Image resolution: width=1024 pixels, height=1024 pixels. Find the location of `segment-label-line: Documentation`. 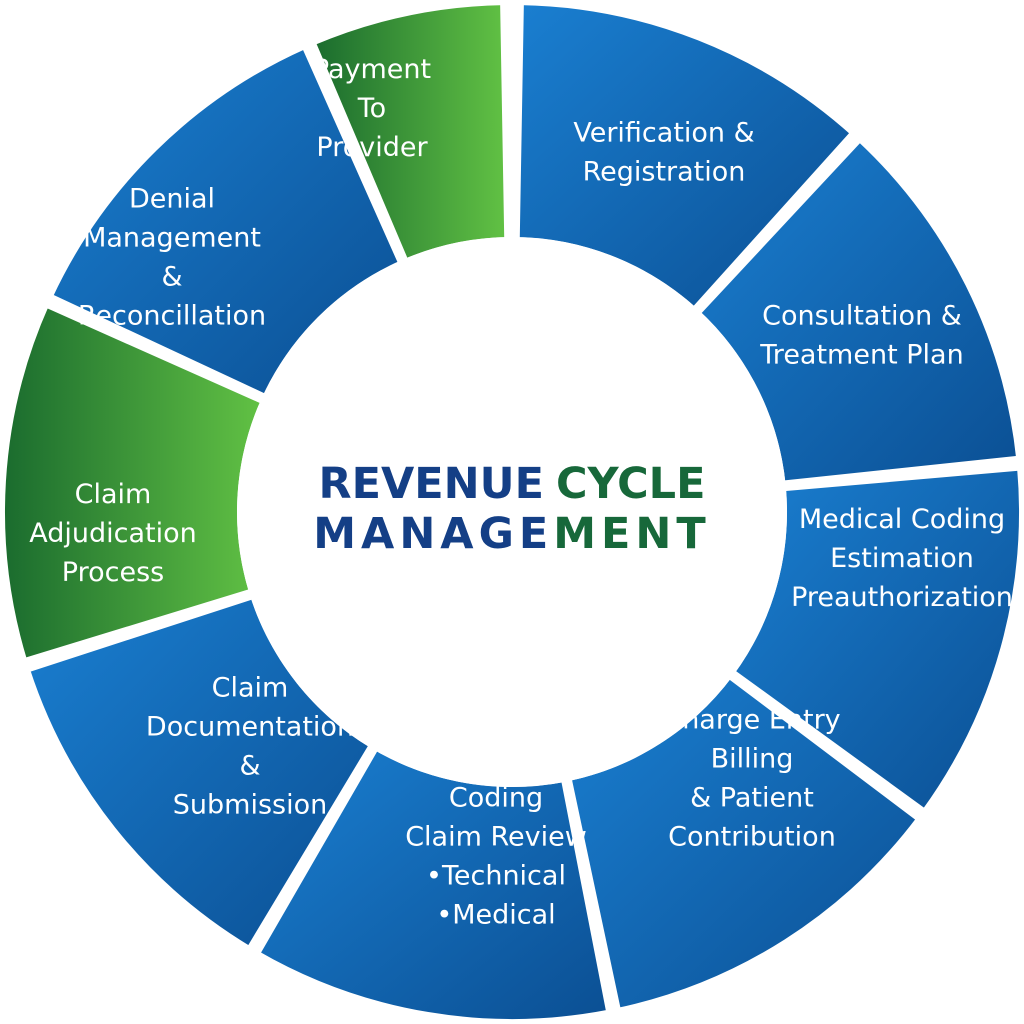

segment-label-line: Documentation is located at coordinates (250, 727).